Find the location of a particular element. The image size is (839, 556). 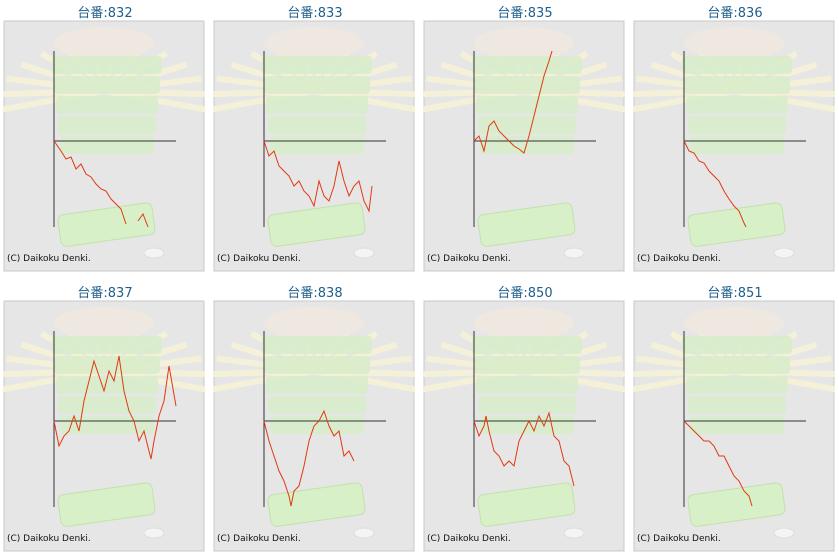

chart-title: 台番:850 is located at coordinates (525, 293).